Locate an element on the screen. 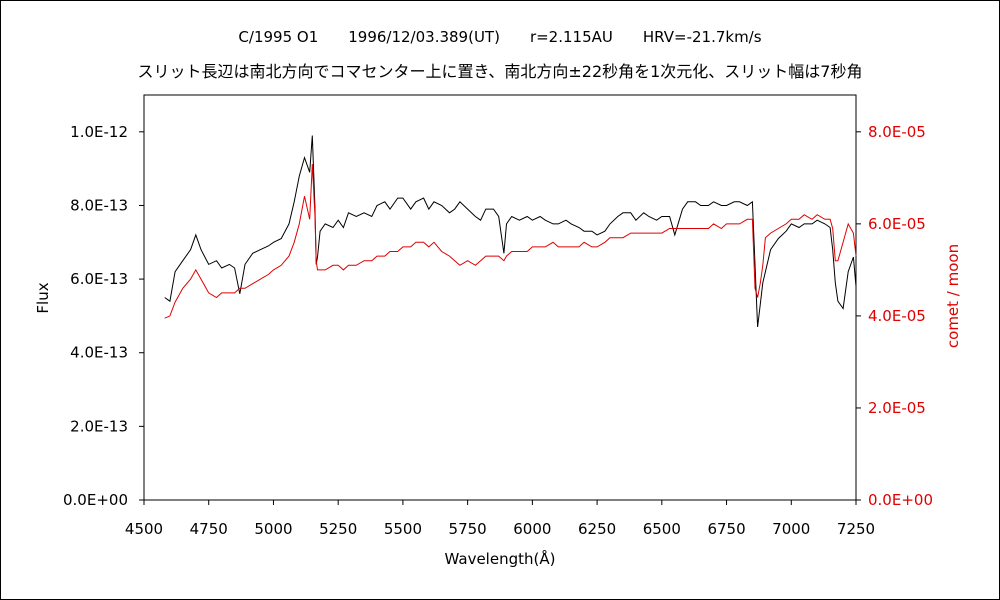 The height and width of the screenshot is (600, 1000). y-axis-right: 0.0E+00 2.0E-05 4.0E-05 6.0E-05 8.0E-05 is located at coordinates (894, 316).